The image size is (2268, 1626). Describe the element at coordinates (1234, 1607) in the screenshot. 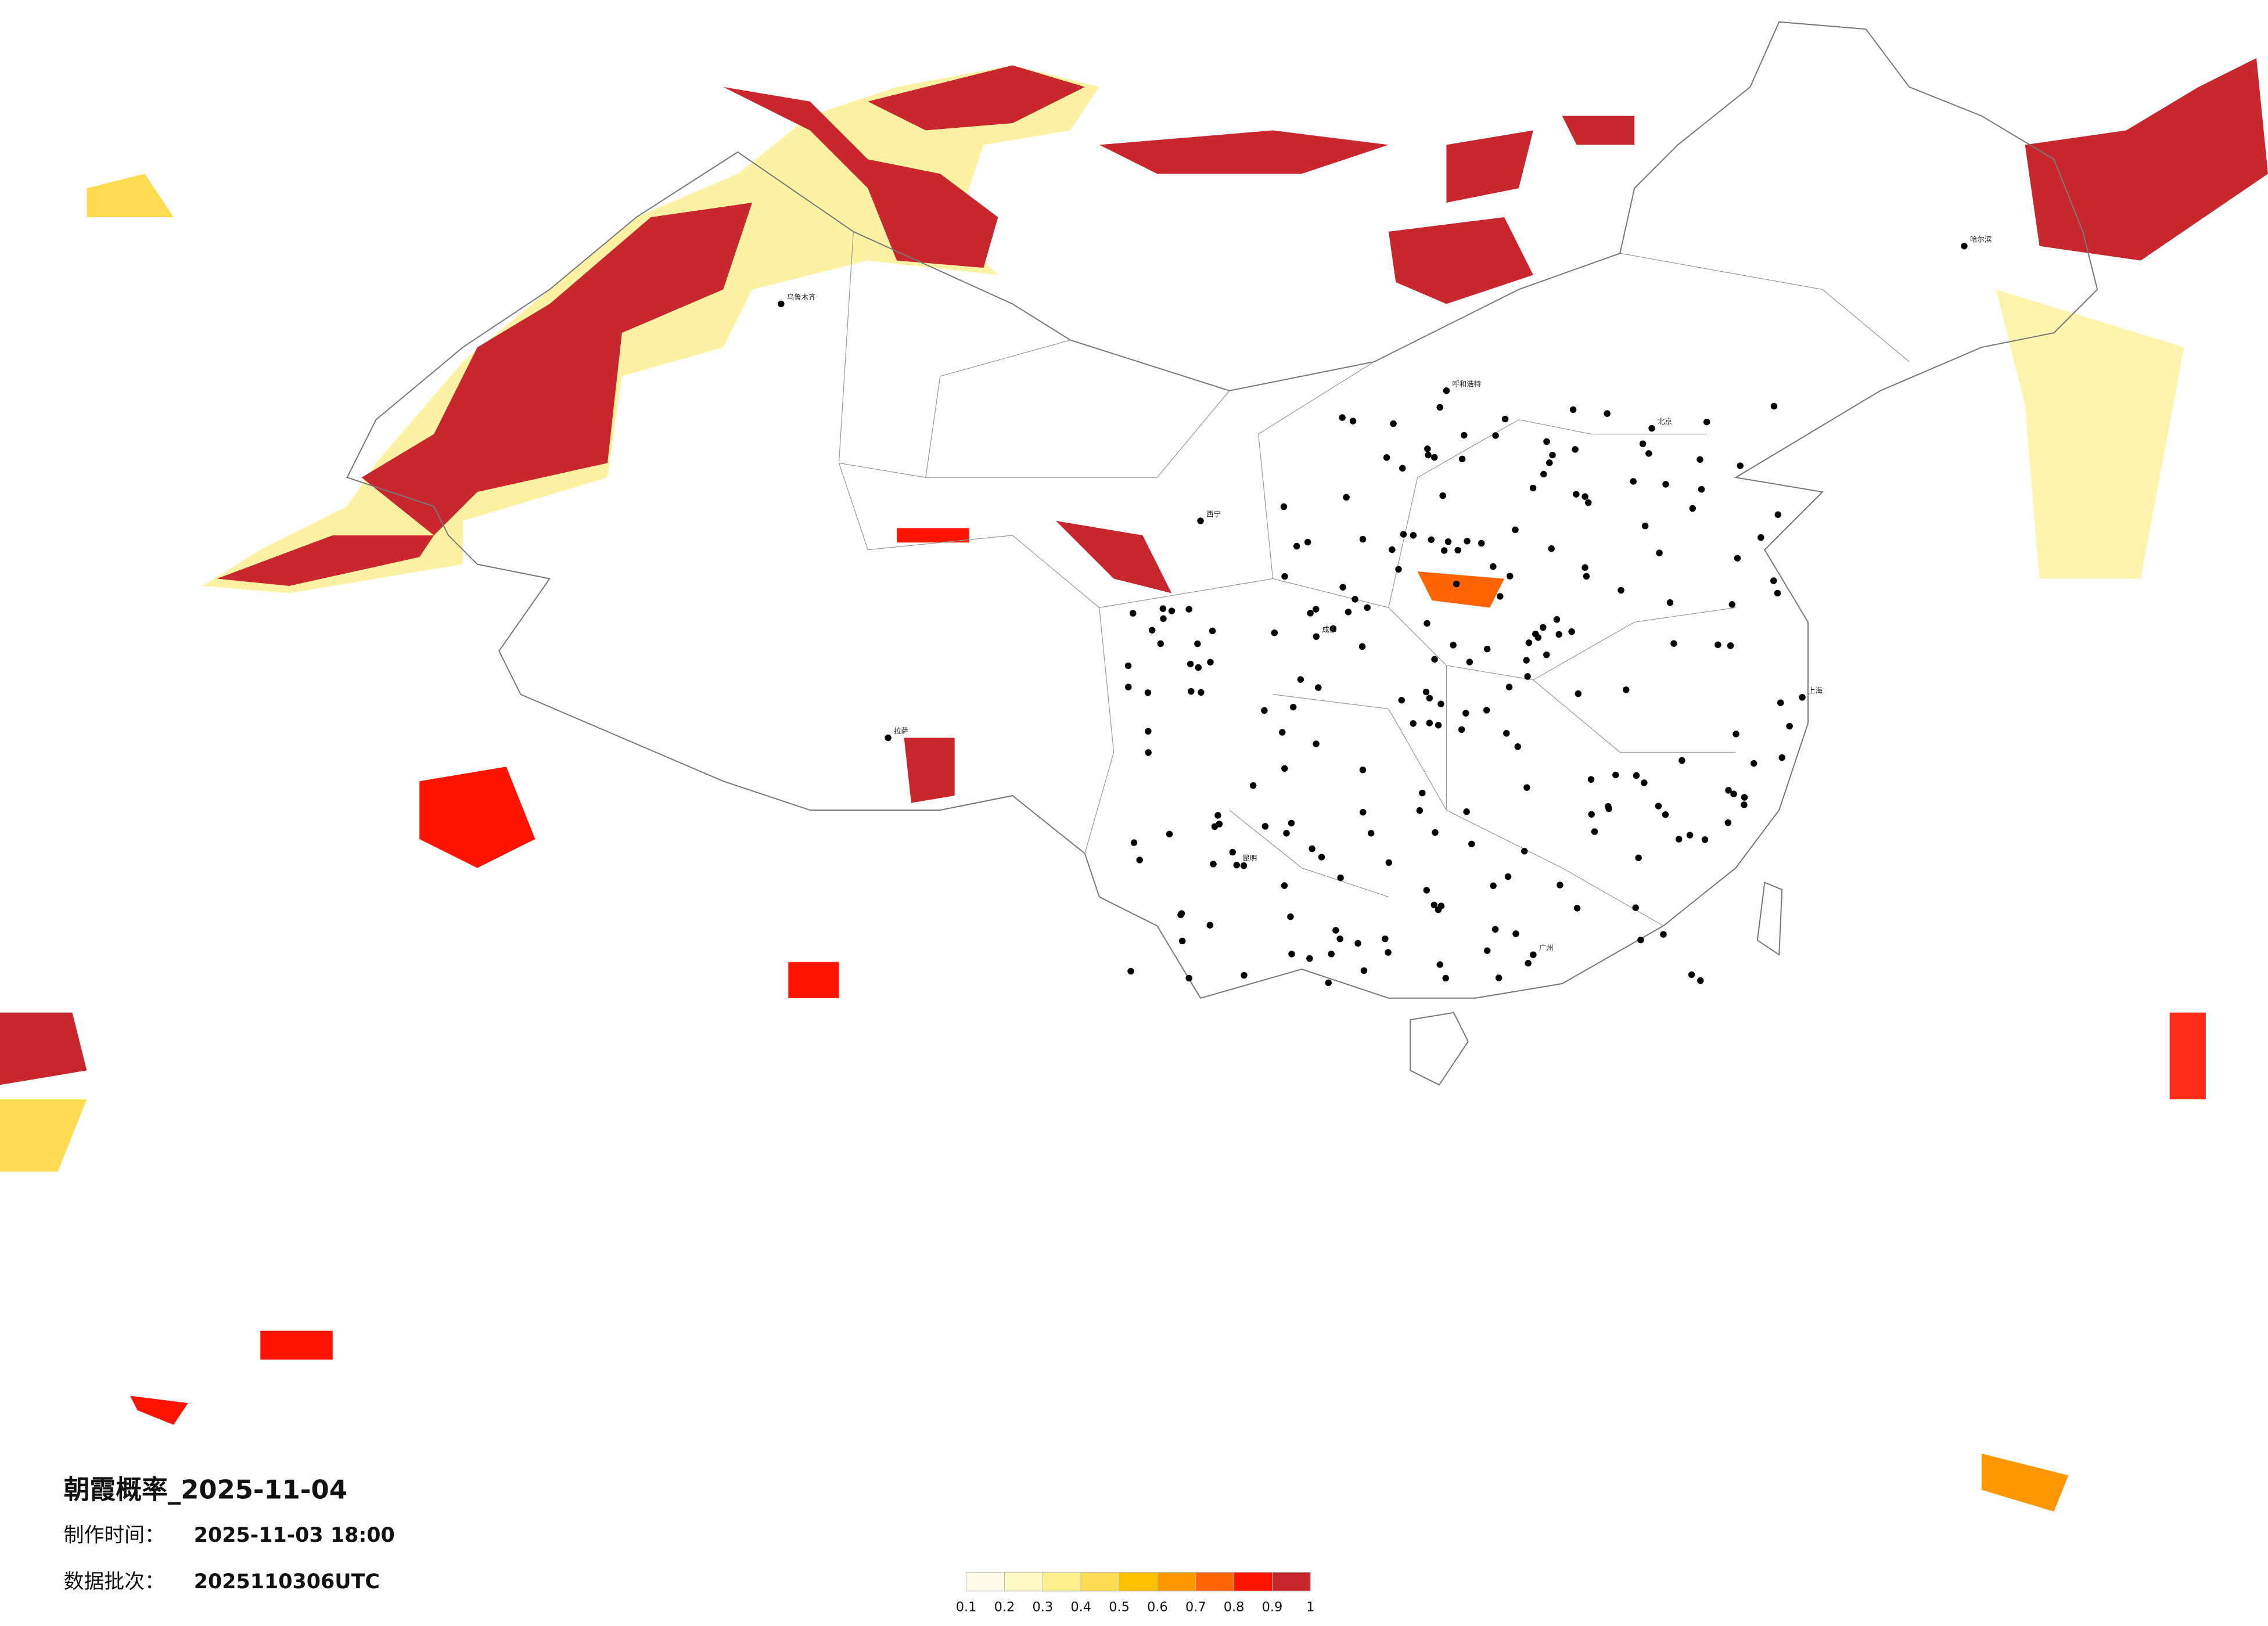

I see `colorbar-tick-label: 0.8` at that location.